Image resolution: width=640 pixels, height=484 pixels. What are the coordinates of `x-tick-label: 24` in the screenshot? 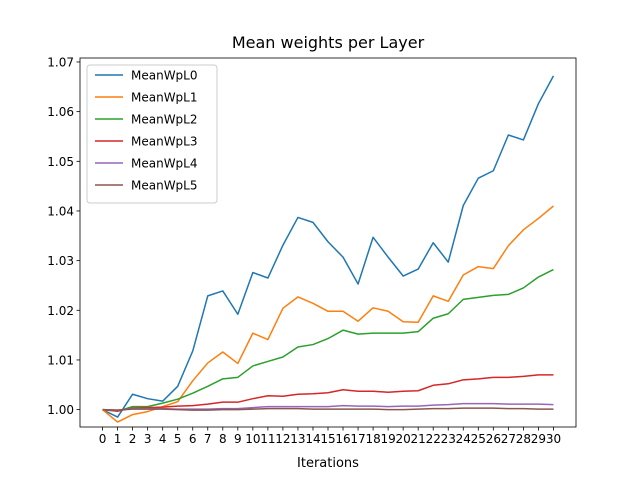 It's located at (463, 439).